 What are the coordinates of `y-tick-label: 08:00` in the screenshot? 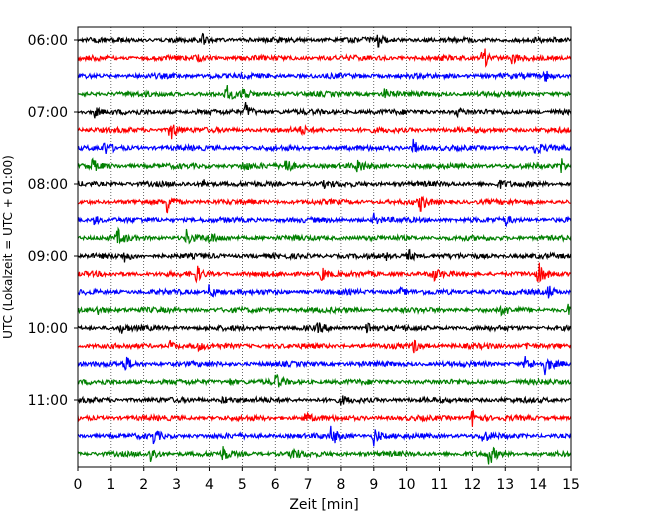 It's located at (48, 185).